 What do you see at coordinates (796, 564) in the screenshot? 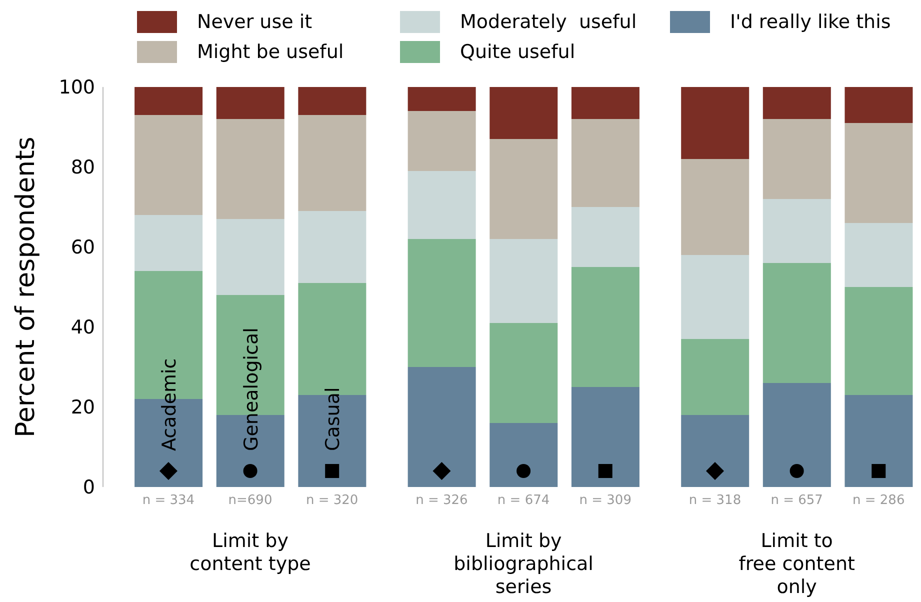
I see `text: Limit to free content only` at bounding box center [796, 564].